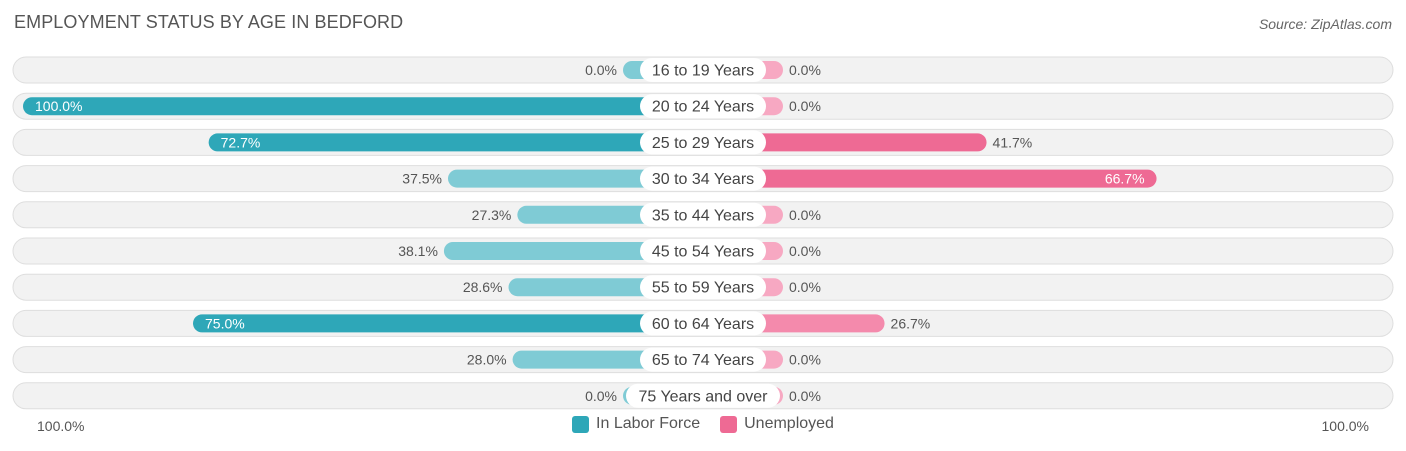 This screenshot has width=1406, height=451. I want to click on legend-label-labor-force: In Labor Force, so click(648, 423).